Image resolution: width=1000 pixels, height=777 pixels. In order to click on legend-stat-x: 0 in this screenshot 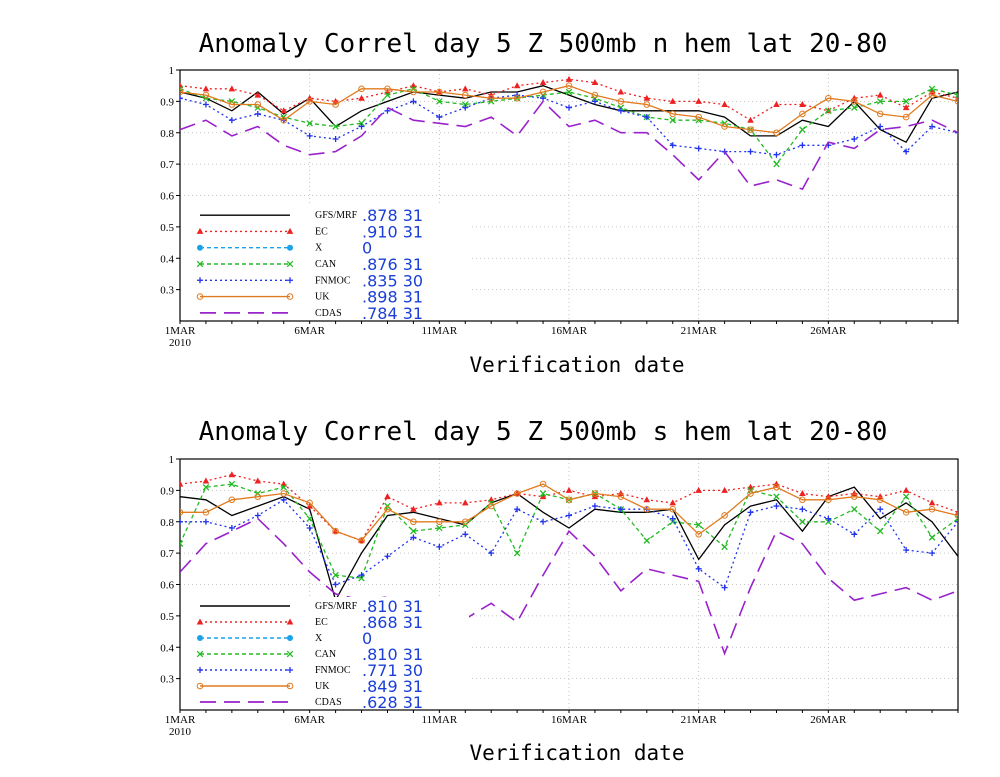, I will do `click(367, 638)`.